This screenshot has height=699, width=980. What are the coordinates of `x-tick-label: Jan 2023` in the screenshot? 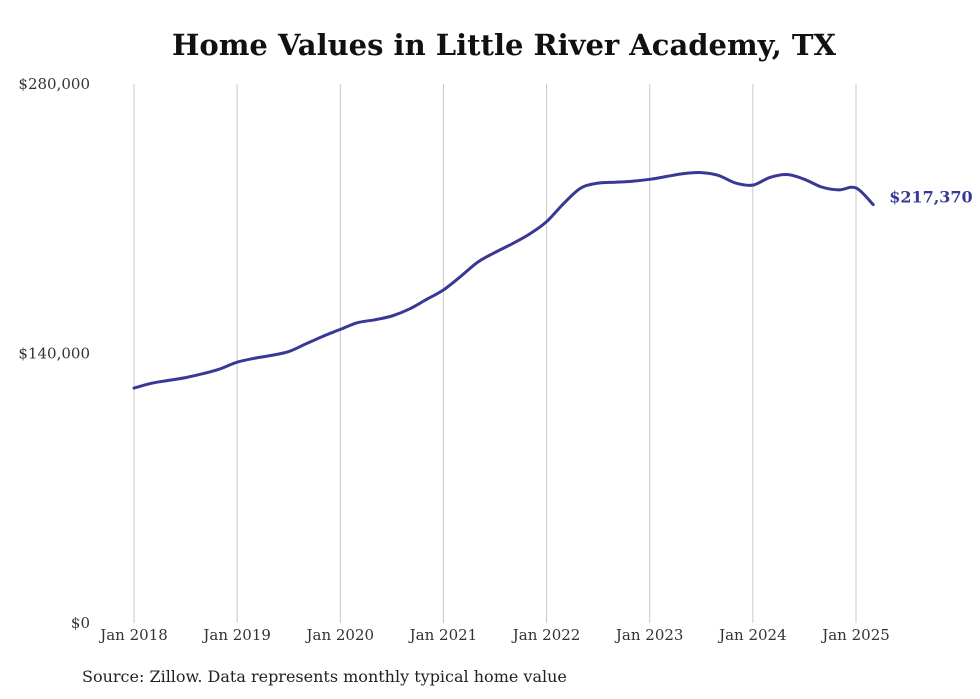 It's located at (649, 635).